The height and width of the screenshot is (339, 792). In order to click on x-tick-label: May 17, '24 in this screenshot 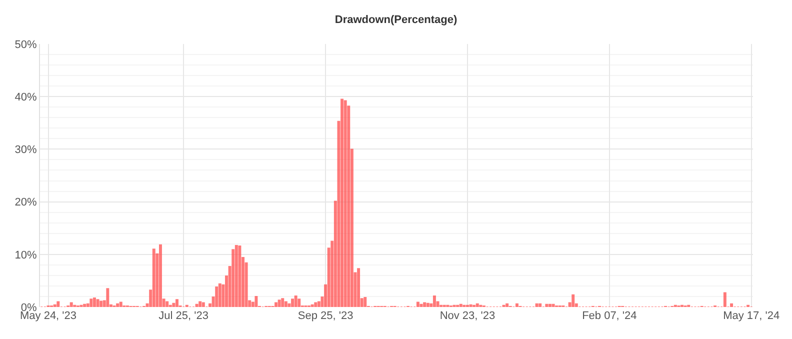, I will do `click(751, 316)`.